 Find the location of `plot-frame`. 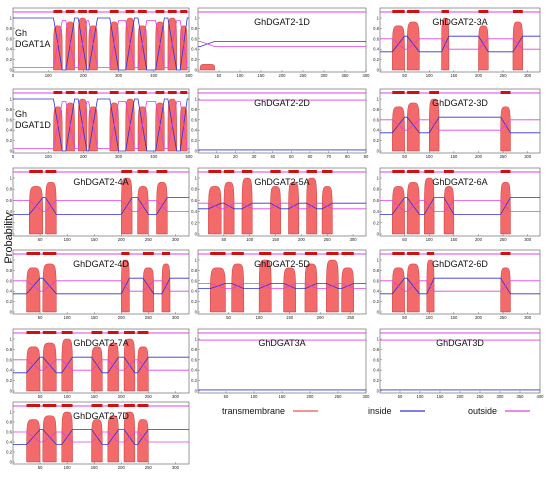

plot-frame is located at coordinates (101, 282).